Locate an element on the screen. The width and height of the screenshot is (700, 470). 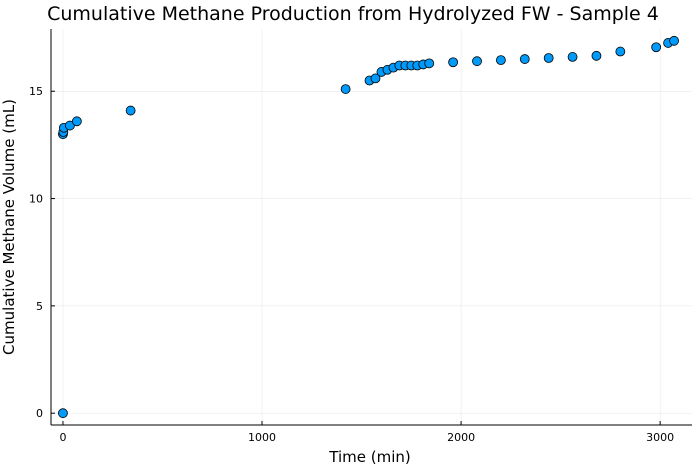
x-tick-label: 2000 is located at coordinates (461, 437).